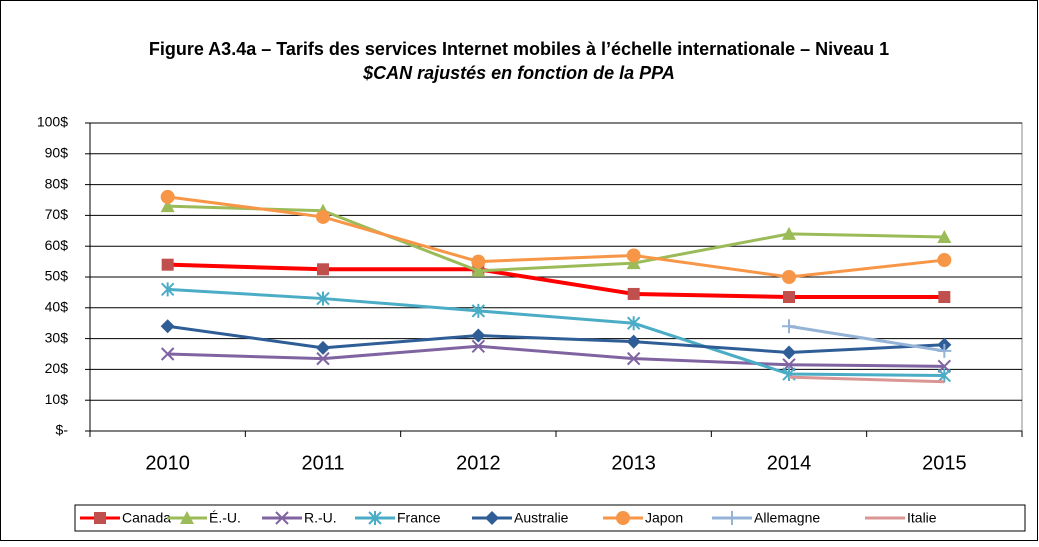 The height and width of the screenshot is (547, 1039). I want to click on legend-label: R.-U., so click(320, 518).